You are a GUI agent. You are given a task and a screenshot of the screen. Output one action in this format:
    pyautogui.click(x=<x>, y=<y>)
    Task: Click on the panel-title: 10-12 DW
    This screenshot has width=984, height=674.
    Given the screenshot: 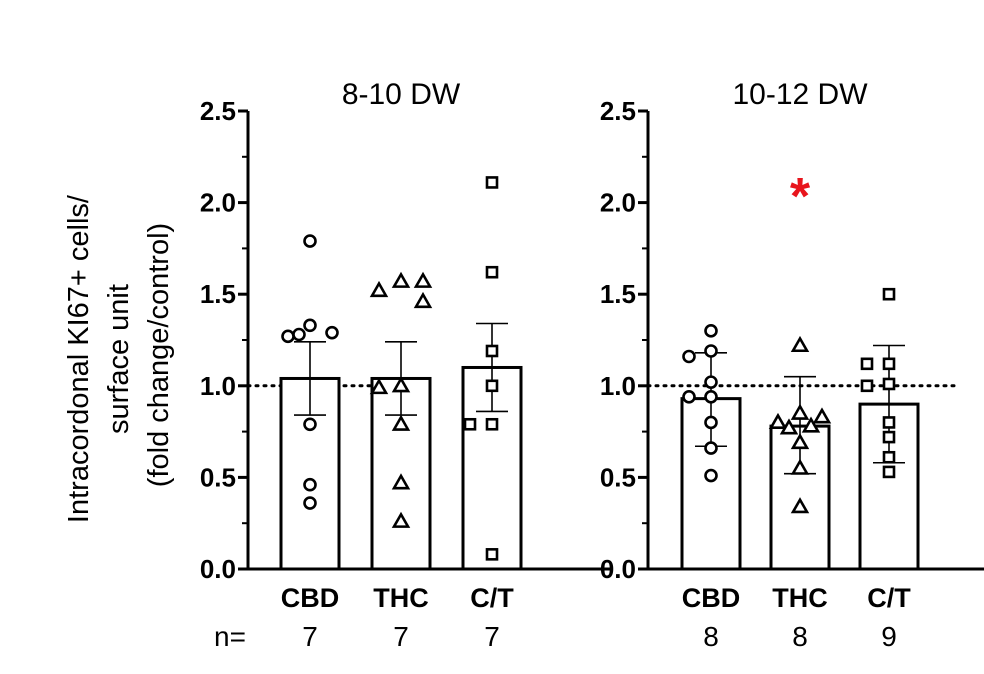 What is the action you would take?
    pyautogui.click(x=800, y=94)
    